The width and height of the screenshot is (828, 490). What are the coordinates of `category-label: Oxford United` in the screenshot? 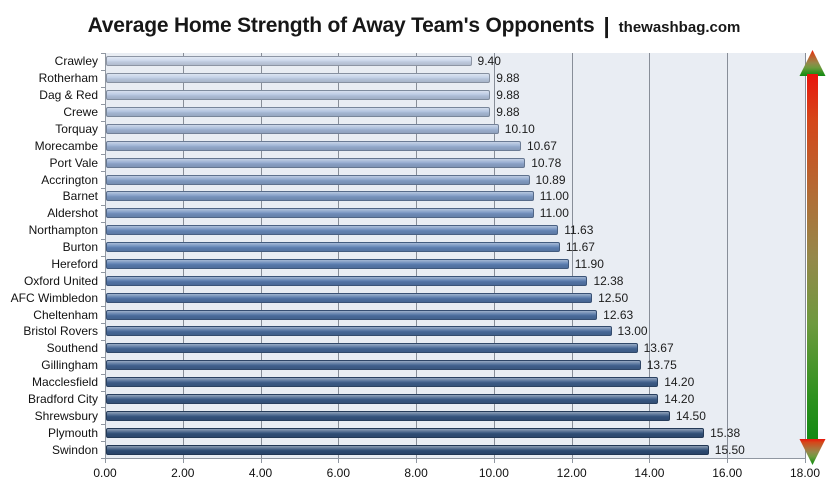 It's located at (60, 280).